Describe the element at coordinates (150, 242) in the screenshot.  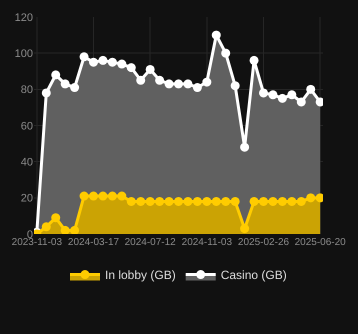
I see `x-tick-label: 2024-07-12` at that location.